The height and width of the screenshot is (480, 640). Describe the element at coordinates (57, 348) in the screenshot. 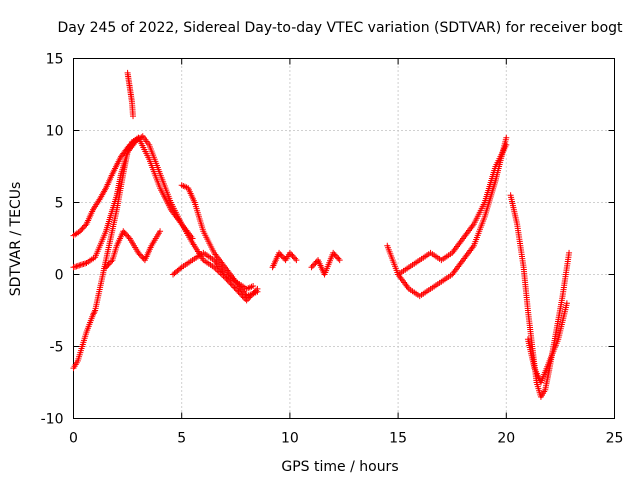

I see `y-tick-label: -5` at that location.